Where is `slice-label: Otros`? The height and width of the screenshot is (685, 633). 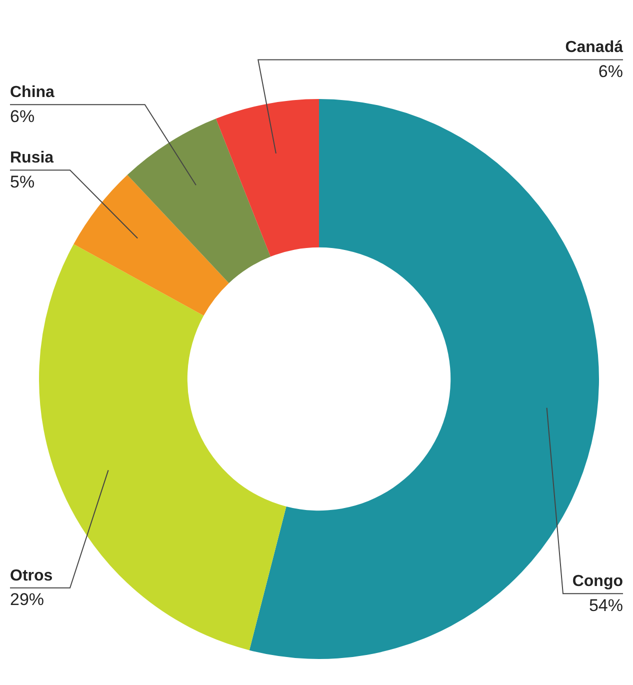 slice-label: Otros is located at coordinates (31, 575).